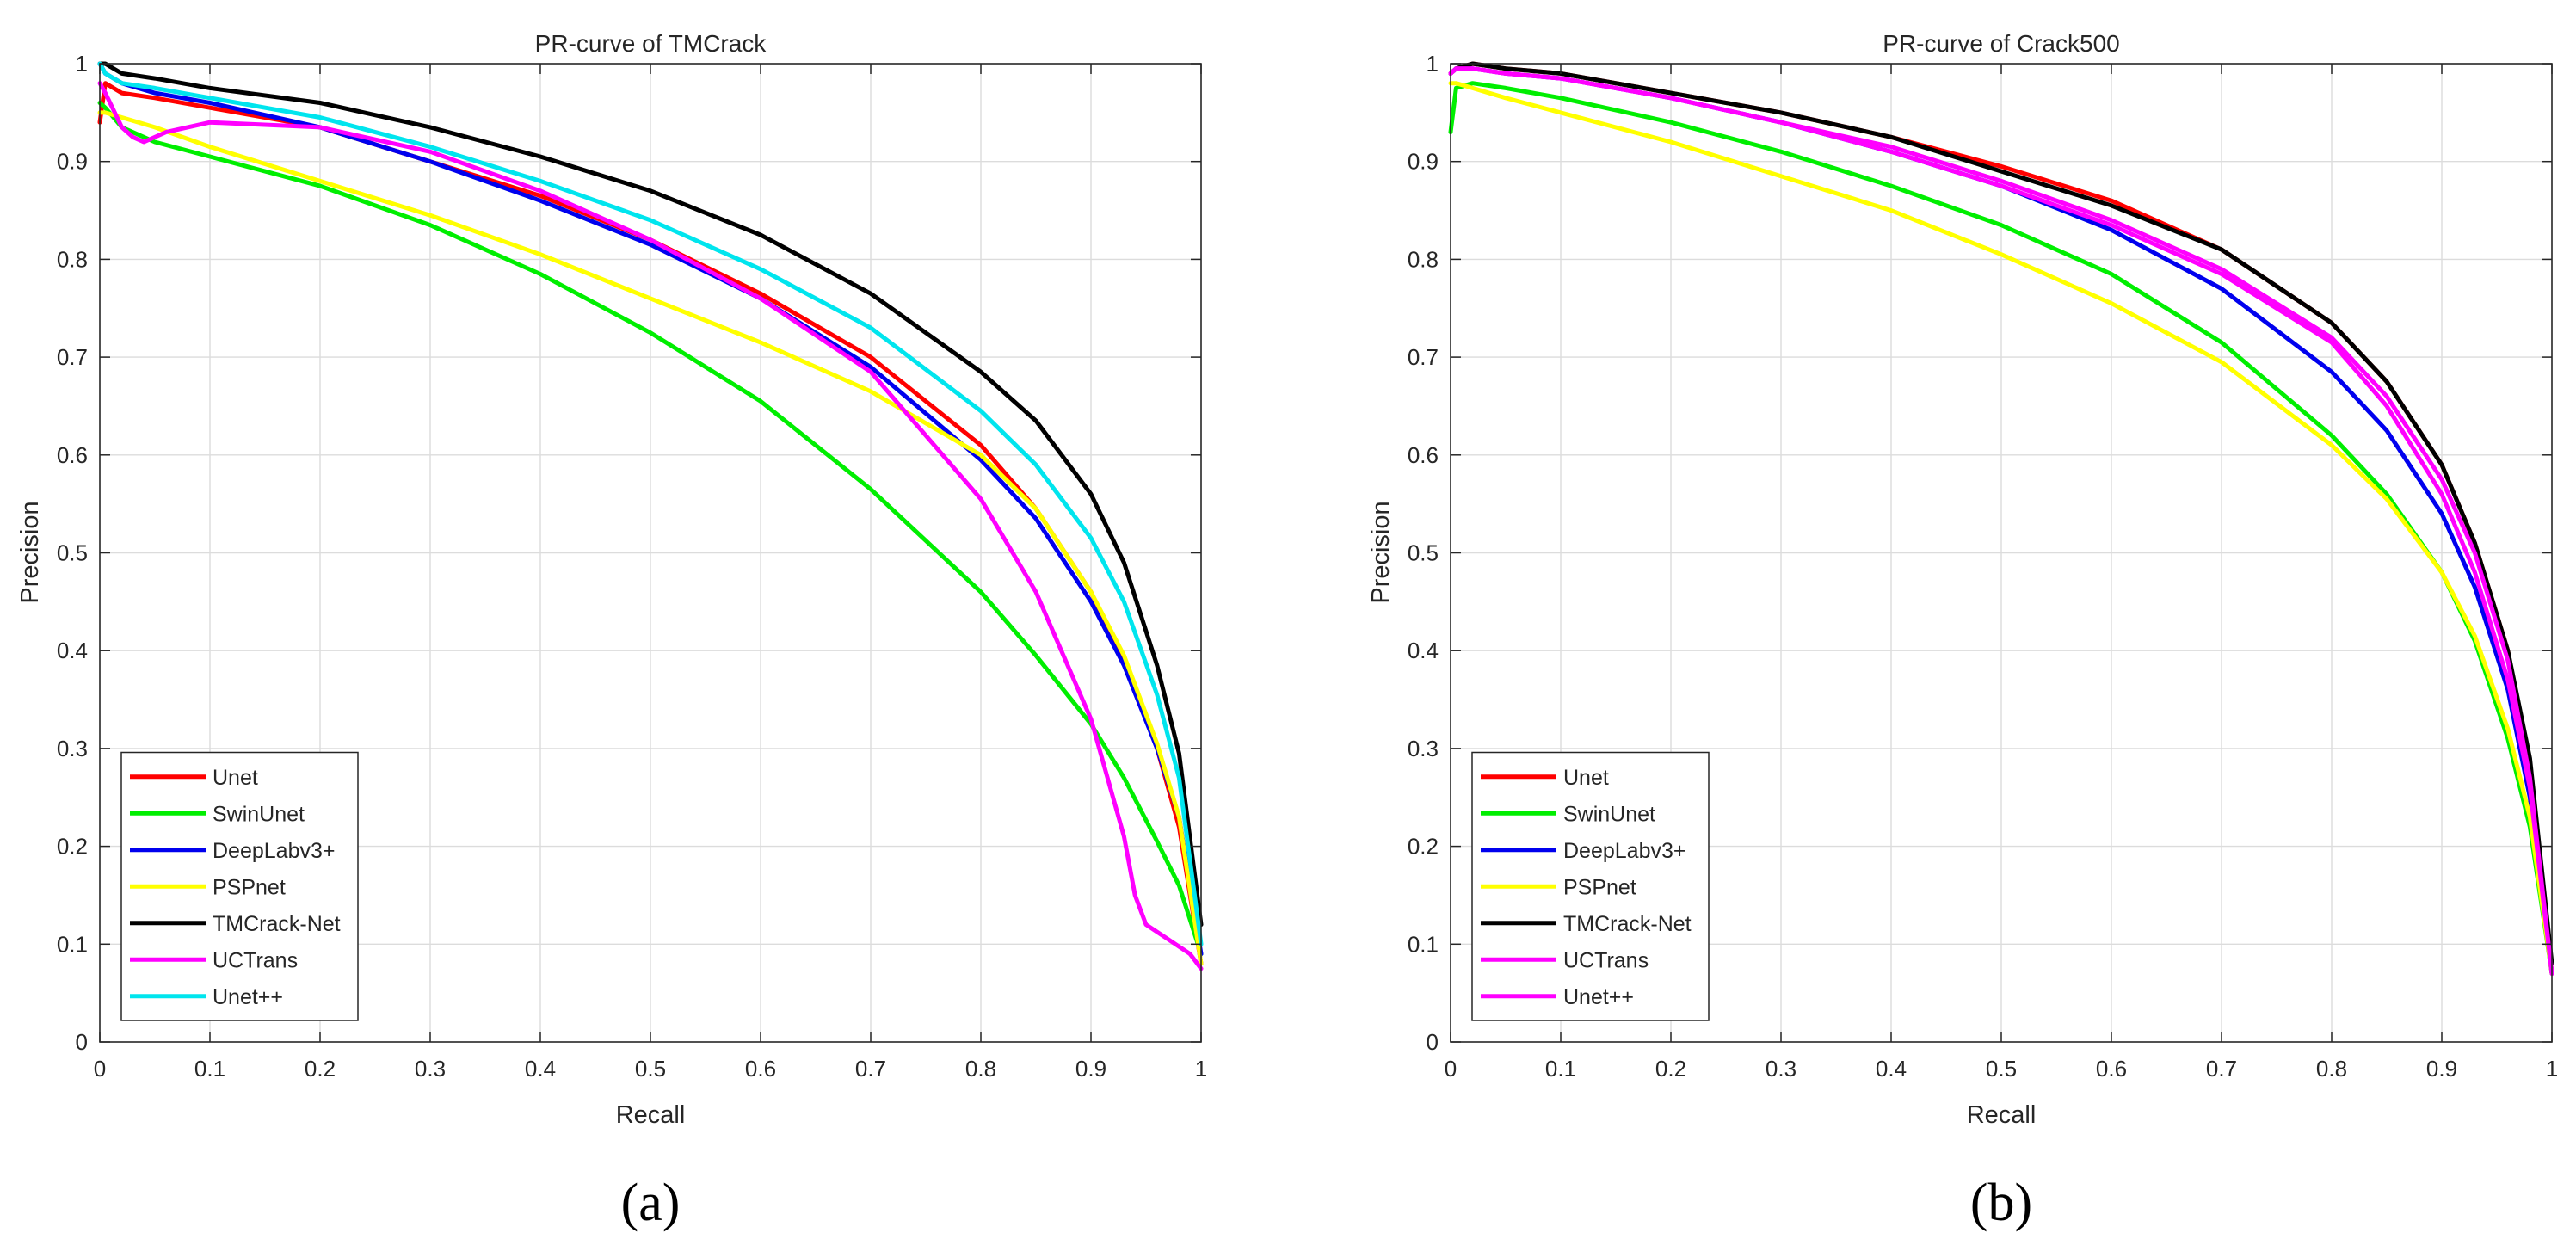 The image size is (2576, 1239). What do you see at coordinates (651, 1203) in the screenshot?
I see `panel-label: (a)` at bounding box center [651, 1203].